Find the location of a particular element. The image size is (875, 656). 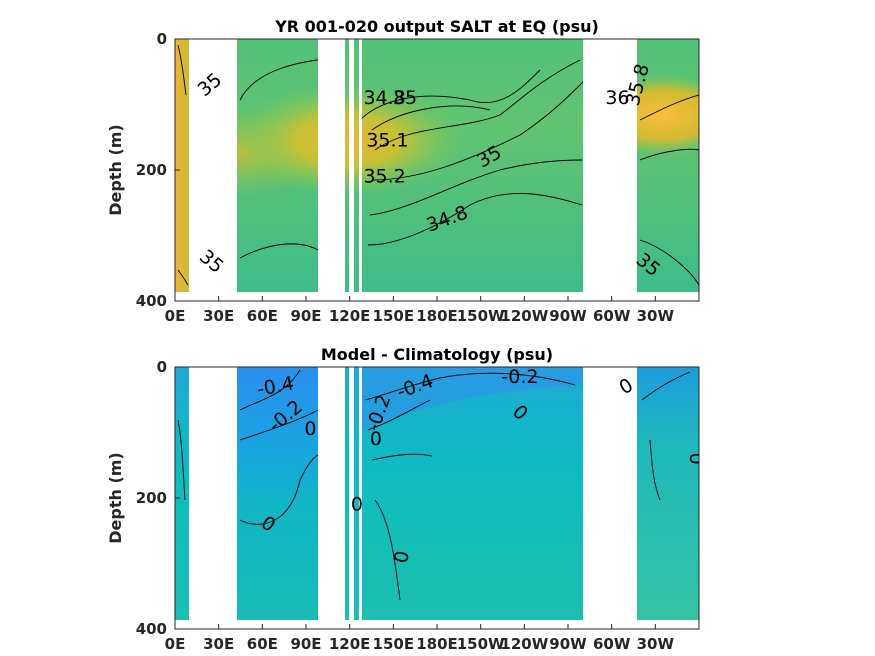

diff-y-axis-label: Depth (m) is located at coordinates (115, 498).